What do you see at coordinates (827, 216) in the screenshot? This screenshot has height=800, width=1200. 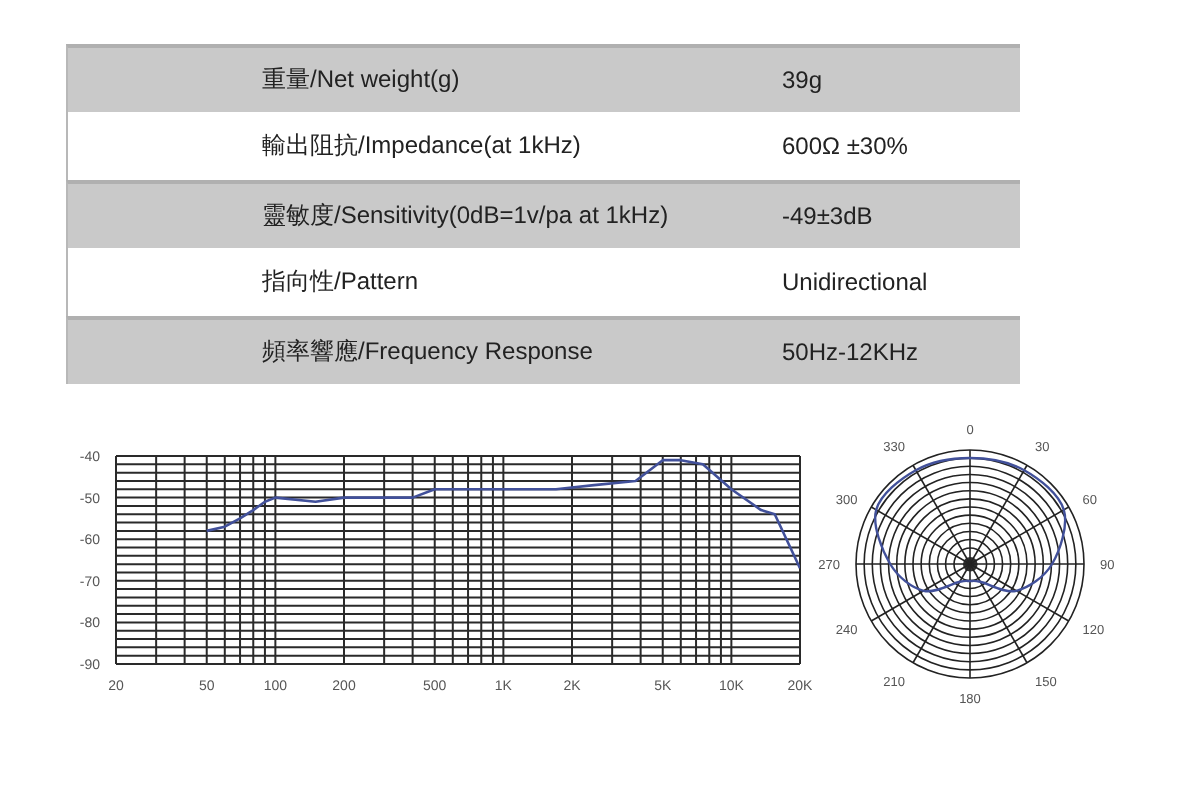 I see `text: -49±3dB` at bounding box center [827, 216].